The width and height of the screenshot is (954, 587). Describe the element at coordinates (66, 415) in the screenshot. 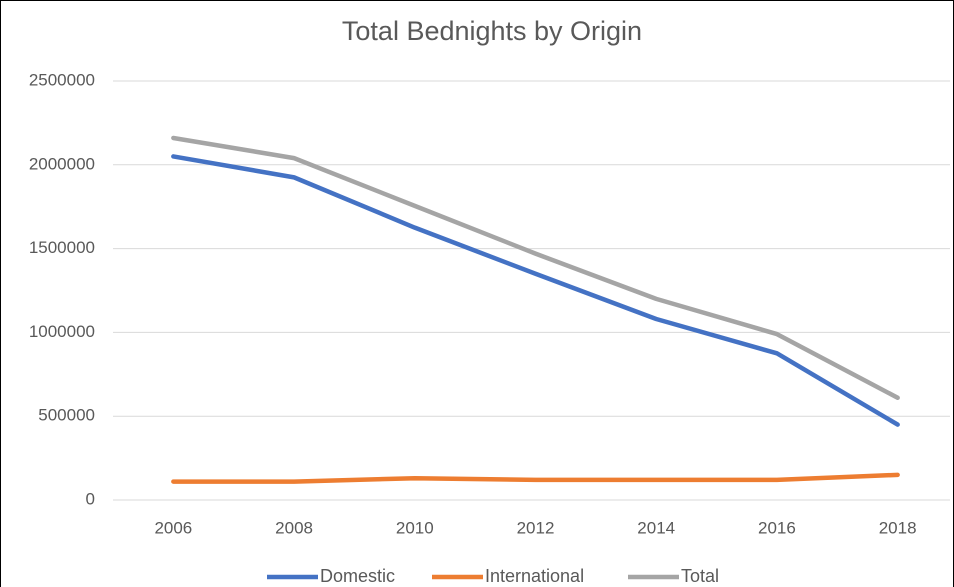

I see `y-tick-label: 500000` at that location.